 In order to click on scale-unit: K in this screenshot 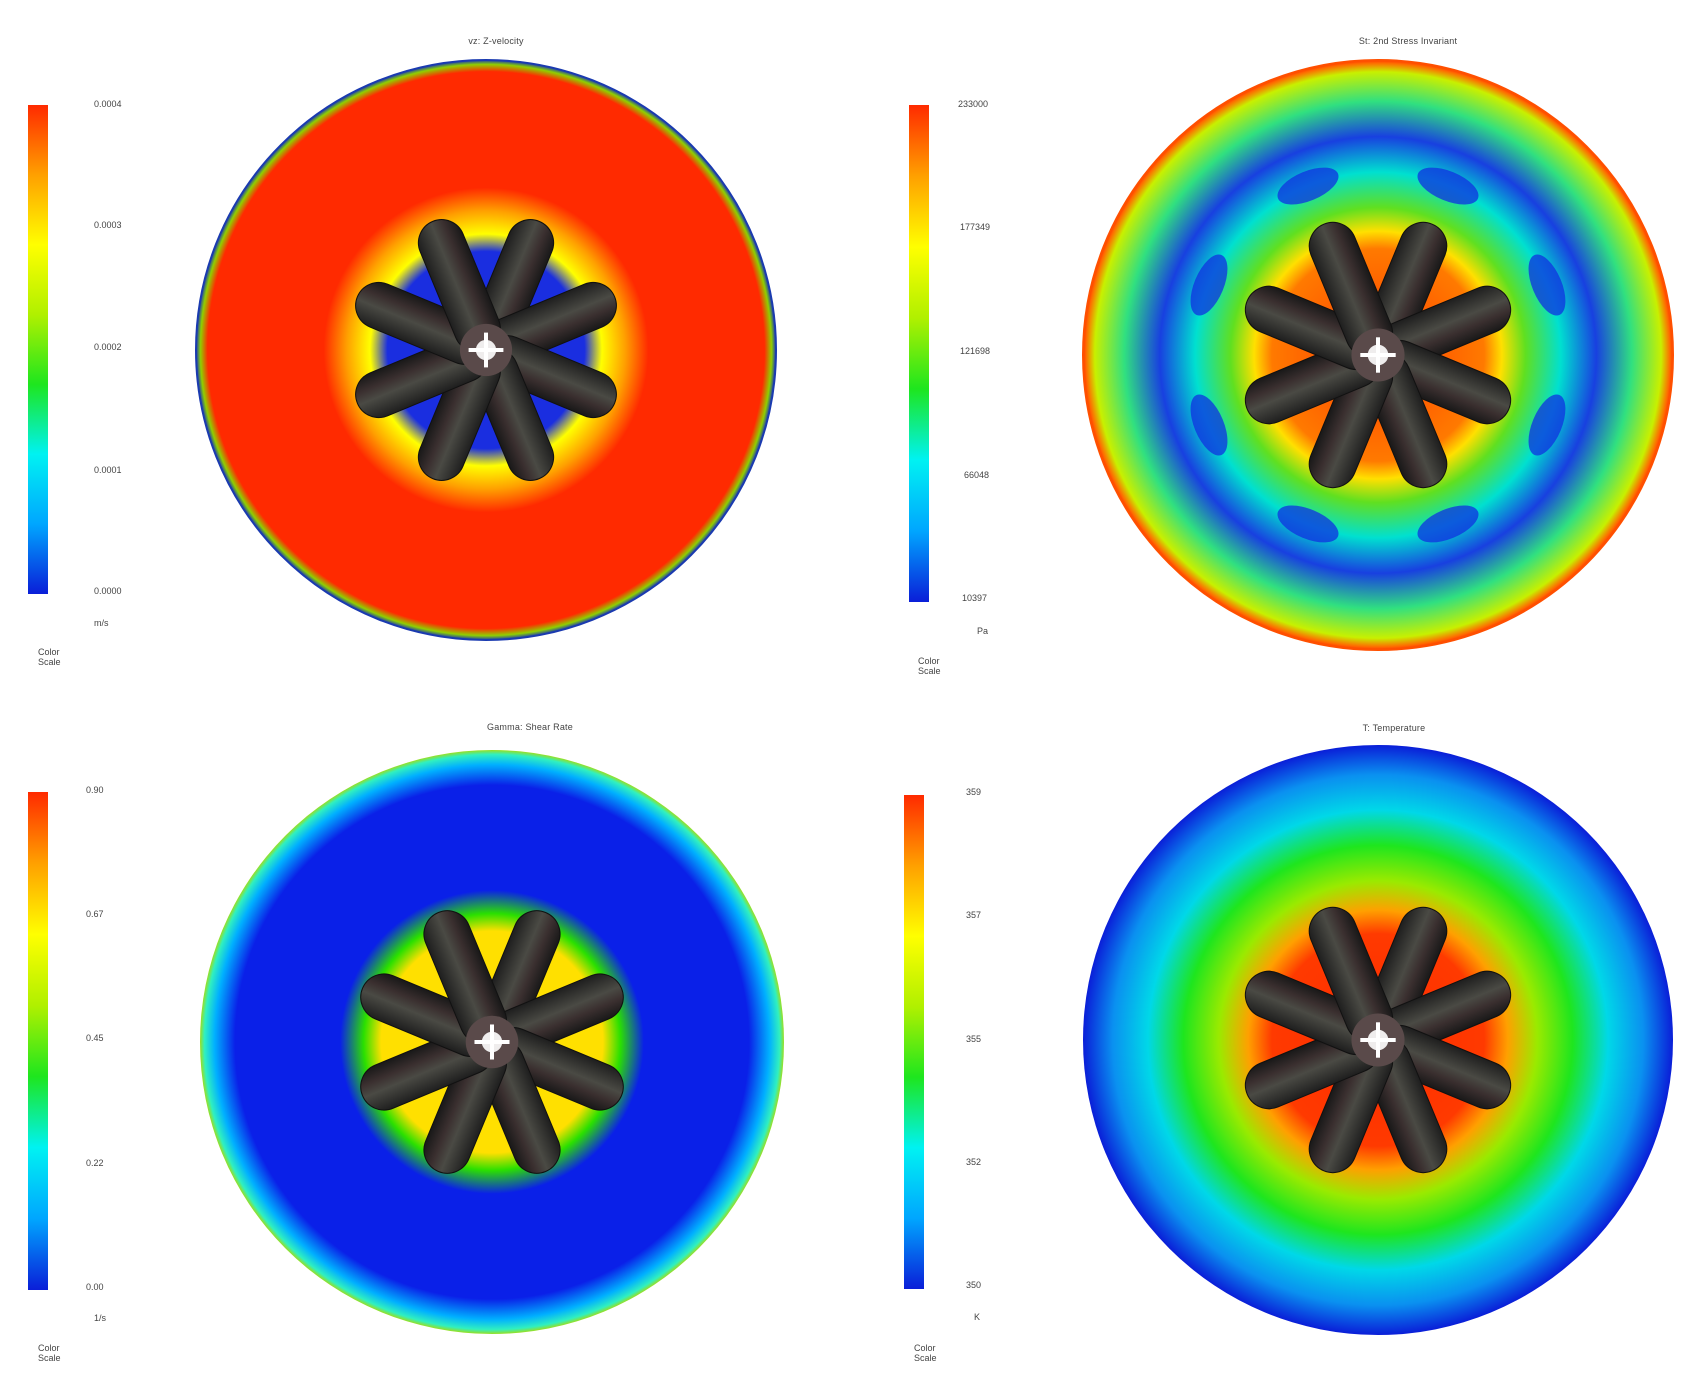, I will do `click(977, 1317)`.